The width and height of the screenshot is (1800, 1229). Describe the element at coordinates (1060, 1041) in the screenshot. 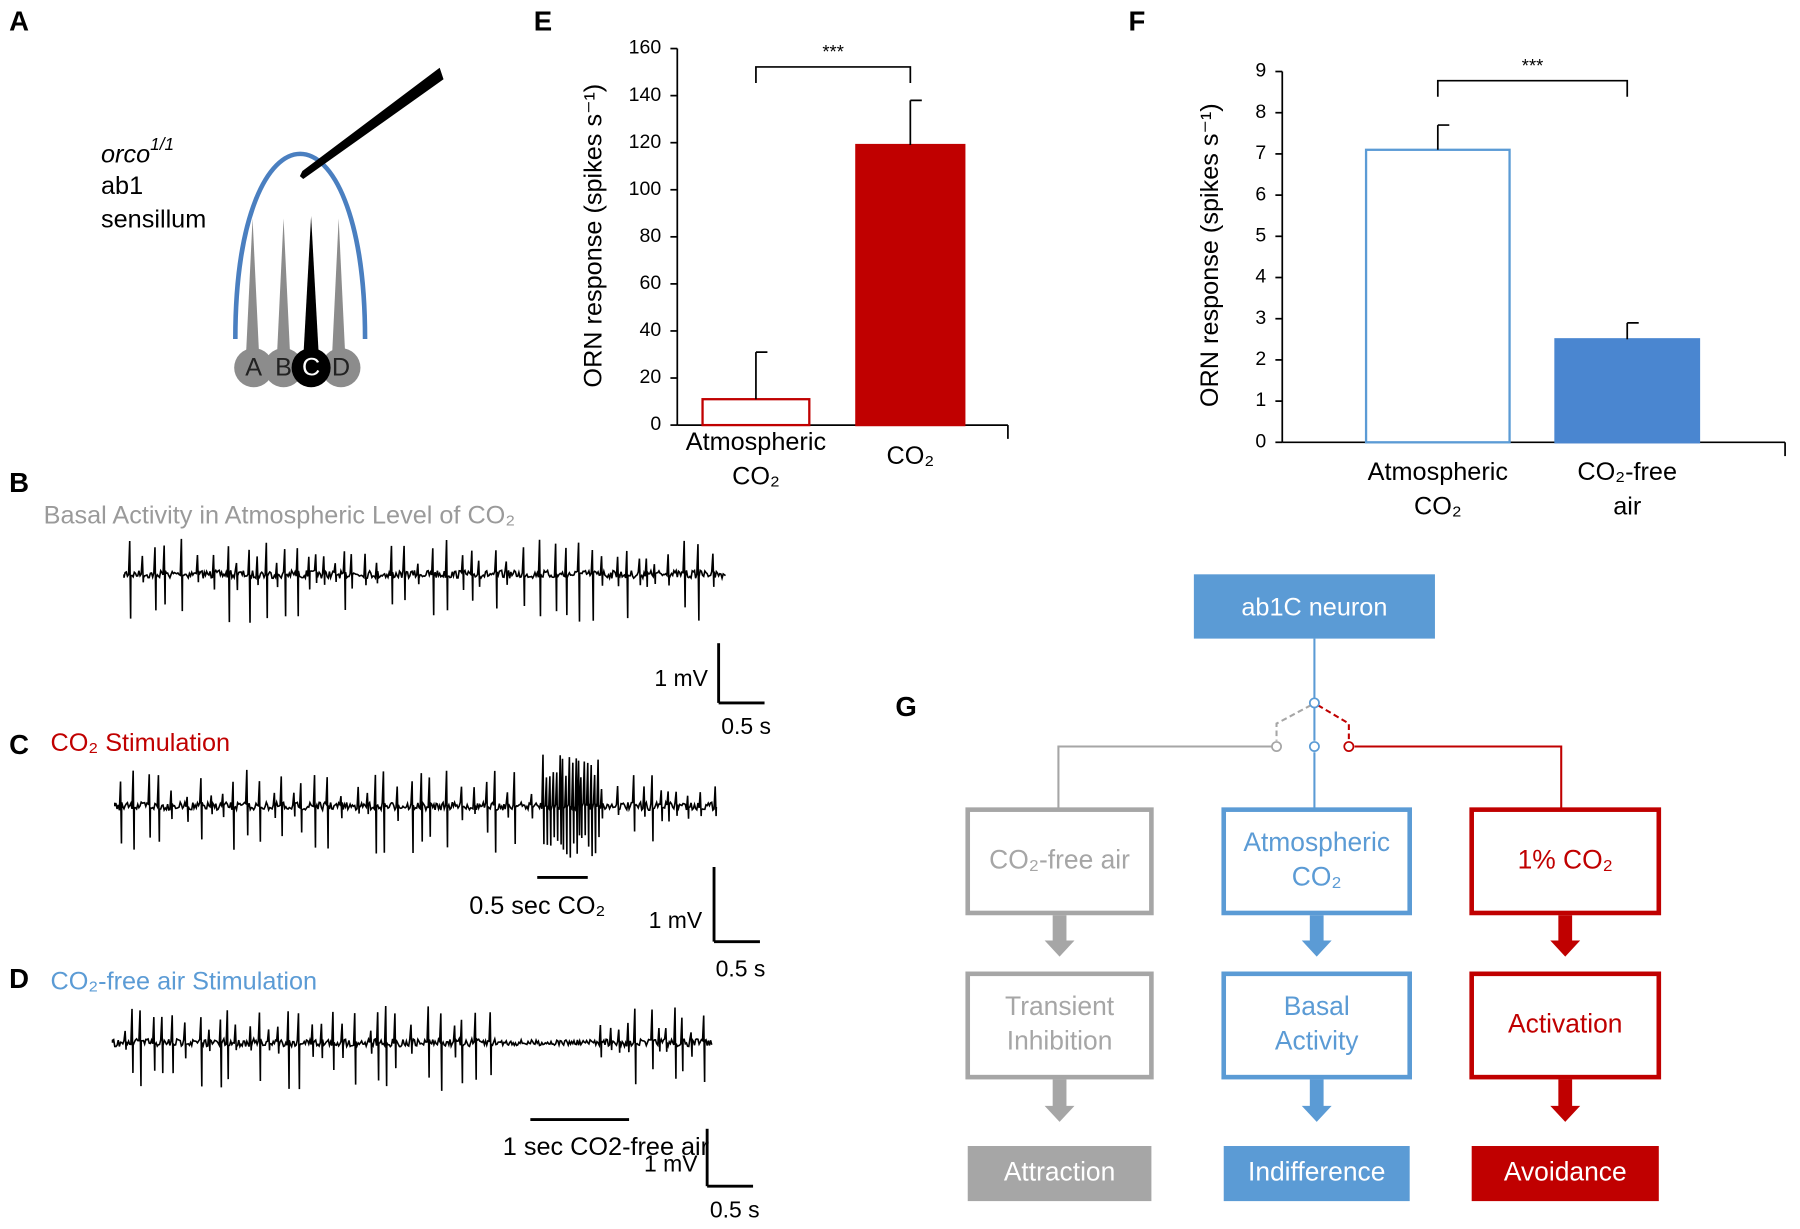

I see `node-label: Inhibition` at that location.